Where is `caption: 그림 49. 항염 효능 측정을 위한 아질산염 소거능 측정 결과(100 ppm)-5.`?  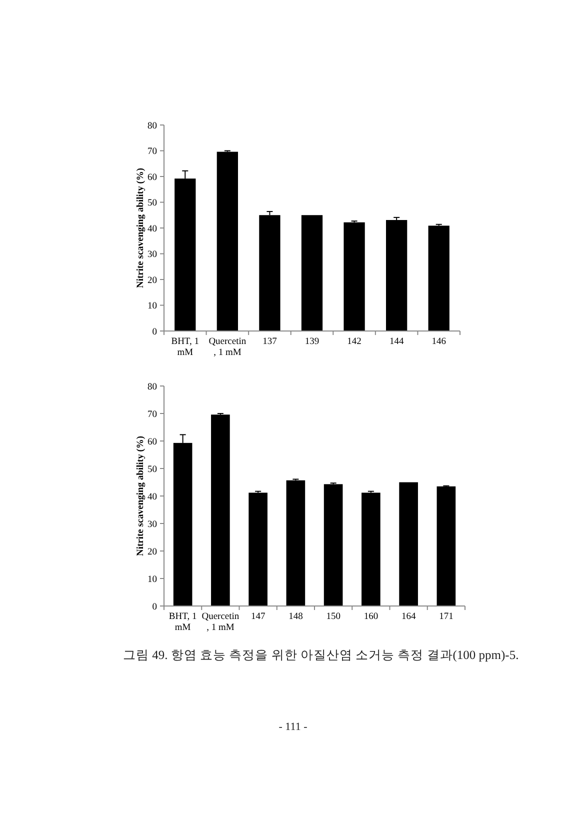 caption: 그림 49. 항염 효능 측정을 위한 아질산염 소거능 측정 결과(100 ppm)-5. is located at coordinates (321, 655).